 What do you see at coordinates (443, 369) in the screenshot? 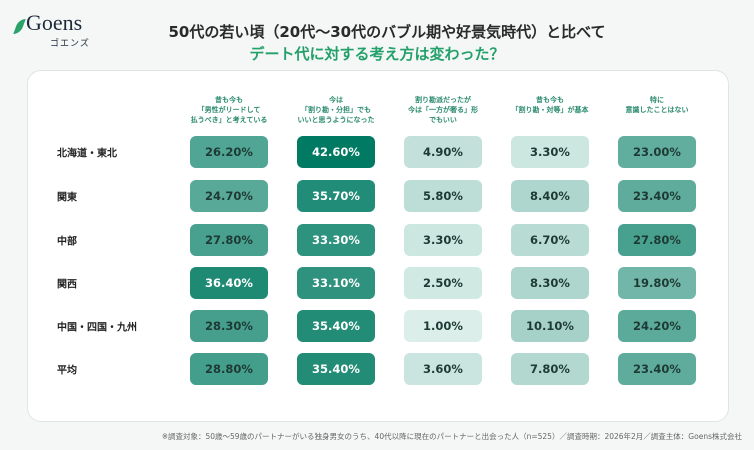
I see `heatmap-cell: 3.60%` at bounding box center [443, 369].